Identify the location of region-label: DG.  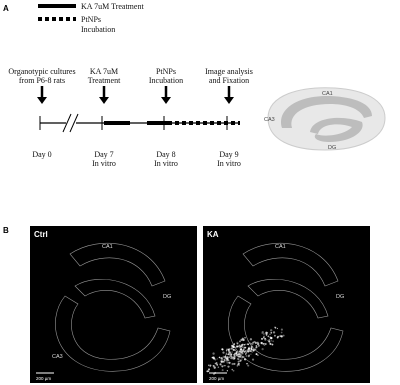
(340, 297).